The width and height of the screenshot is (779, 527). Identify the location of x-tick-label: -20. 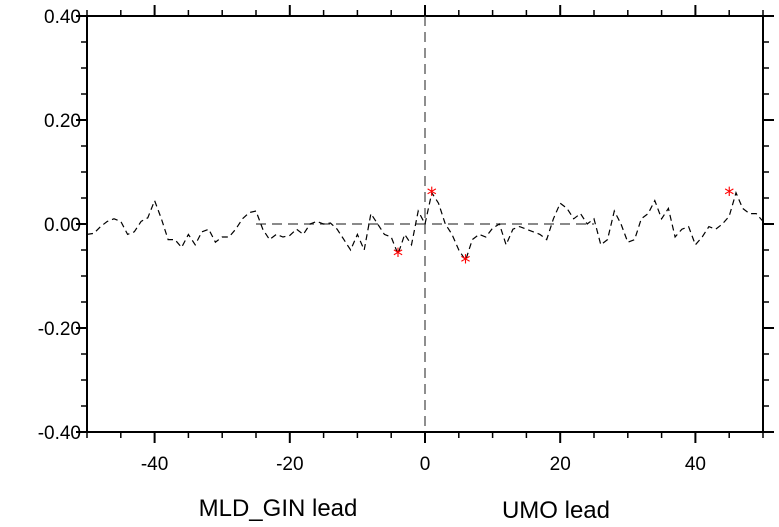
(289, 464).